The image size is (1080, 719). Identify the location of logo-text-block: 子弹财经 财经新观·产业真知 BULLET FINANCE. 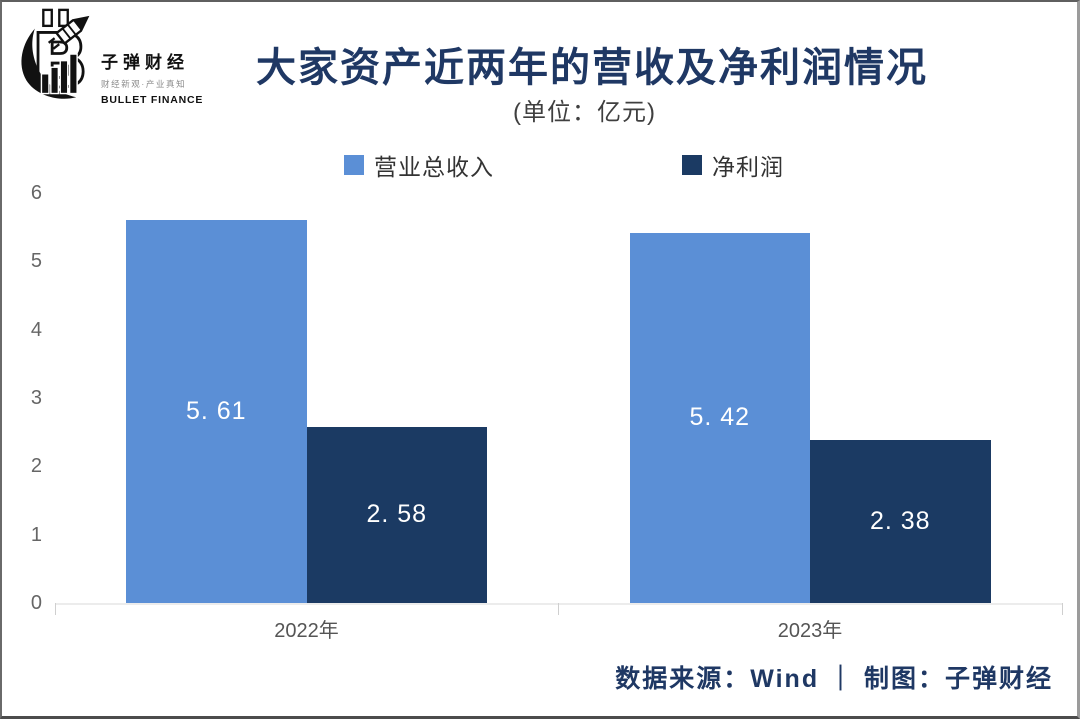
(152, 77).